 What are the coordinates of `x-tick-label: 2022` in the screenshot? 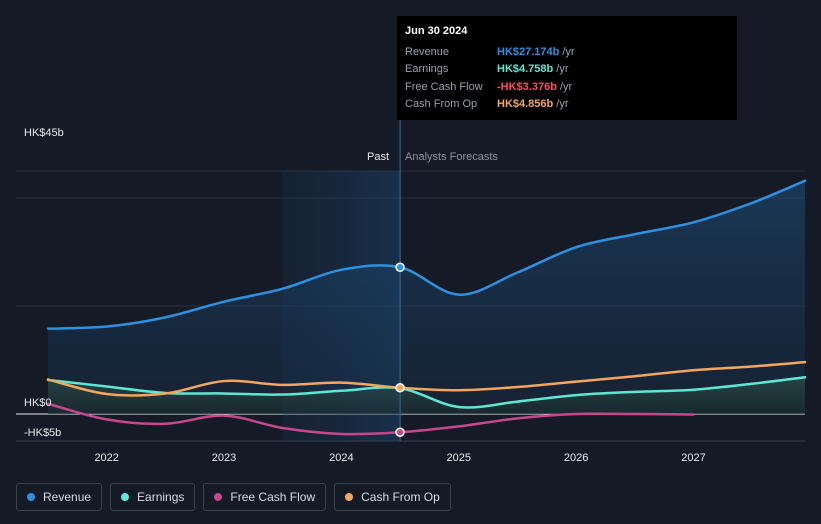 It's located at (106, 458).